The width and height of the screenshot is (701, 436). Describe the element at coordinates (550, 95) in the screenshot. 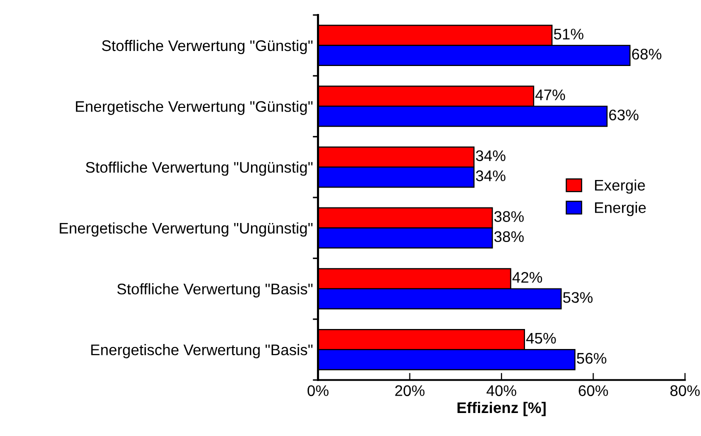

I see `data-label: 47%` at that location.